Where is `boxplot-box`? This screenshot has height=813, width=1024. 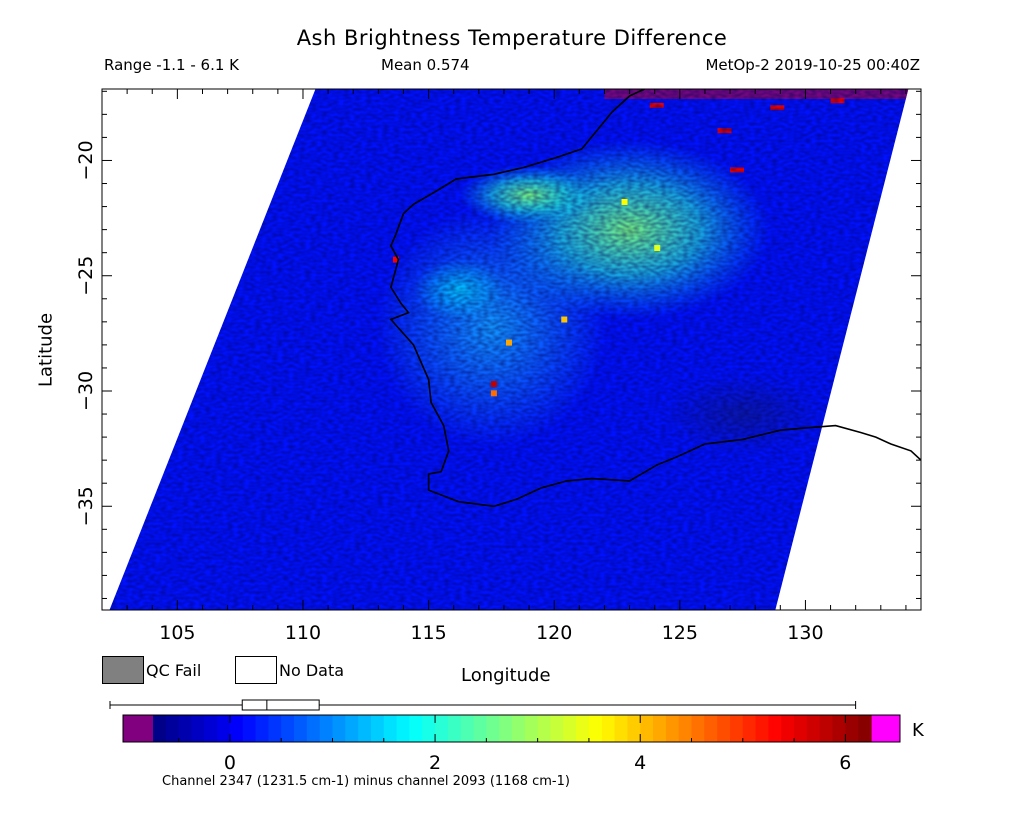
boxplot-box is located at coordinates (280, 705).